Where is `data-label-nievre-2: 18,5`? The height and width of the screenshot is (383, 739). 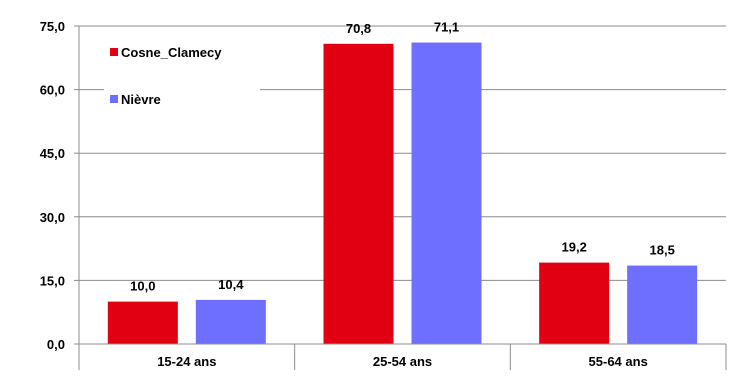
data-label-nievre-2: 18,5 is located at coordinates (662, 250).